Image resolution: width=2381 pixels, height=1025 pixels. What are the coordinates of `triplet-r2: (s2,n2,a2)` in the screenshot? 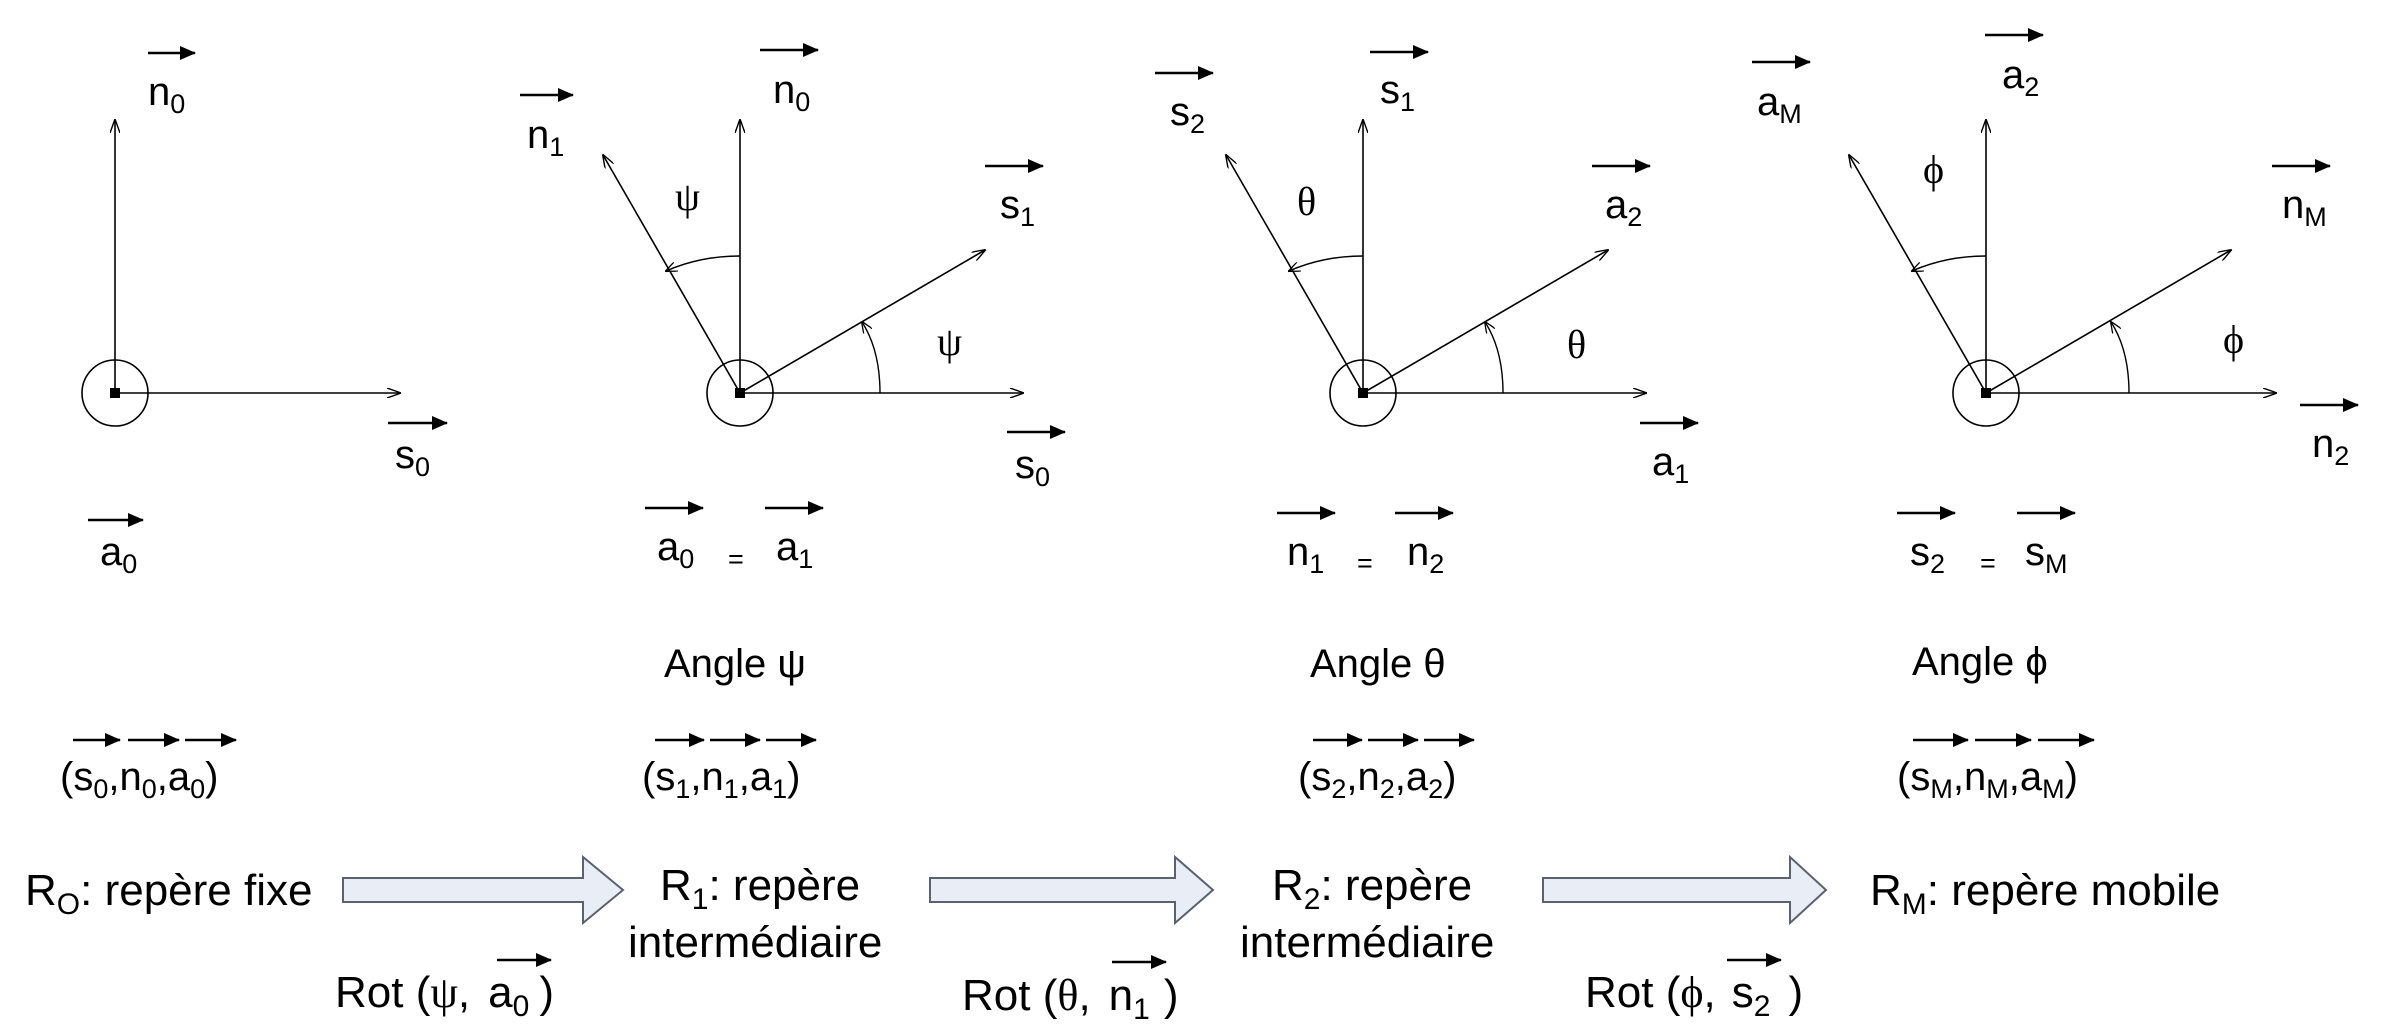 It's located at (1386, 768).